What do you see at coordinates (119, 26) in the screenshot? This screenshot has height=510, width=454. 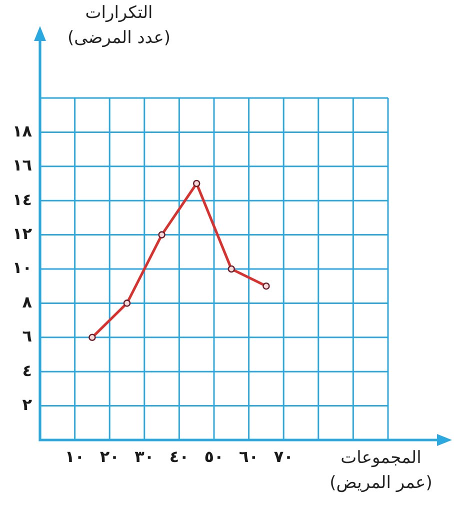 I see `y-axis-title: التكرارات (عدد المرضى)` at bounding box center [119, 26].